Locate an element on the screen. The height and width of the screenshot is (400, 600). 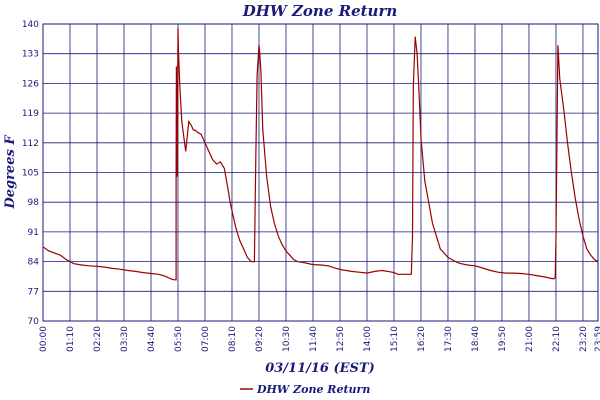
y-tick-label: 84 is located at coordinates (34, 263).